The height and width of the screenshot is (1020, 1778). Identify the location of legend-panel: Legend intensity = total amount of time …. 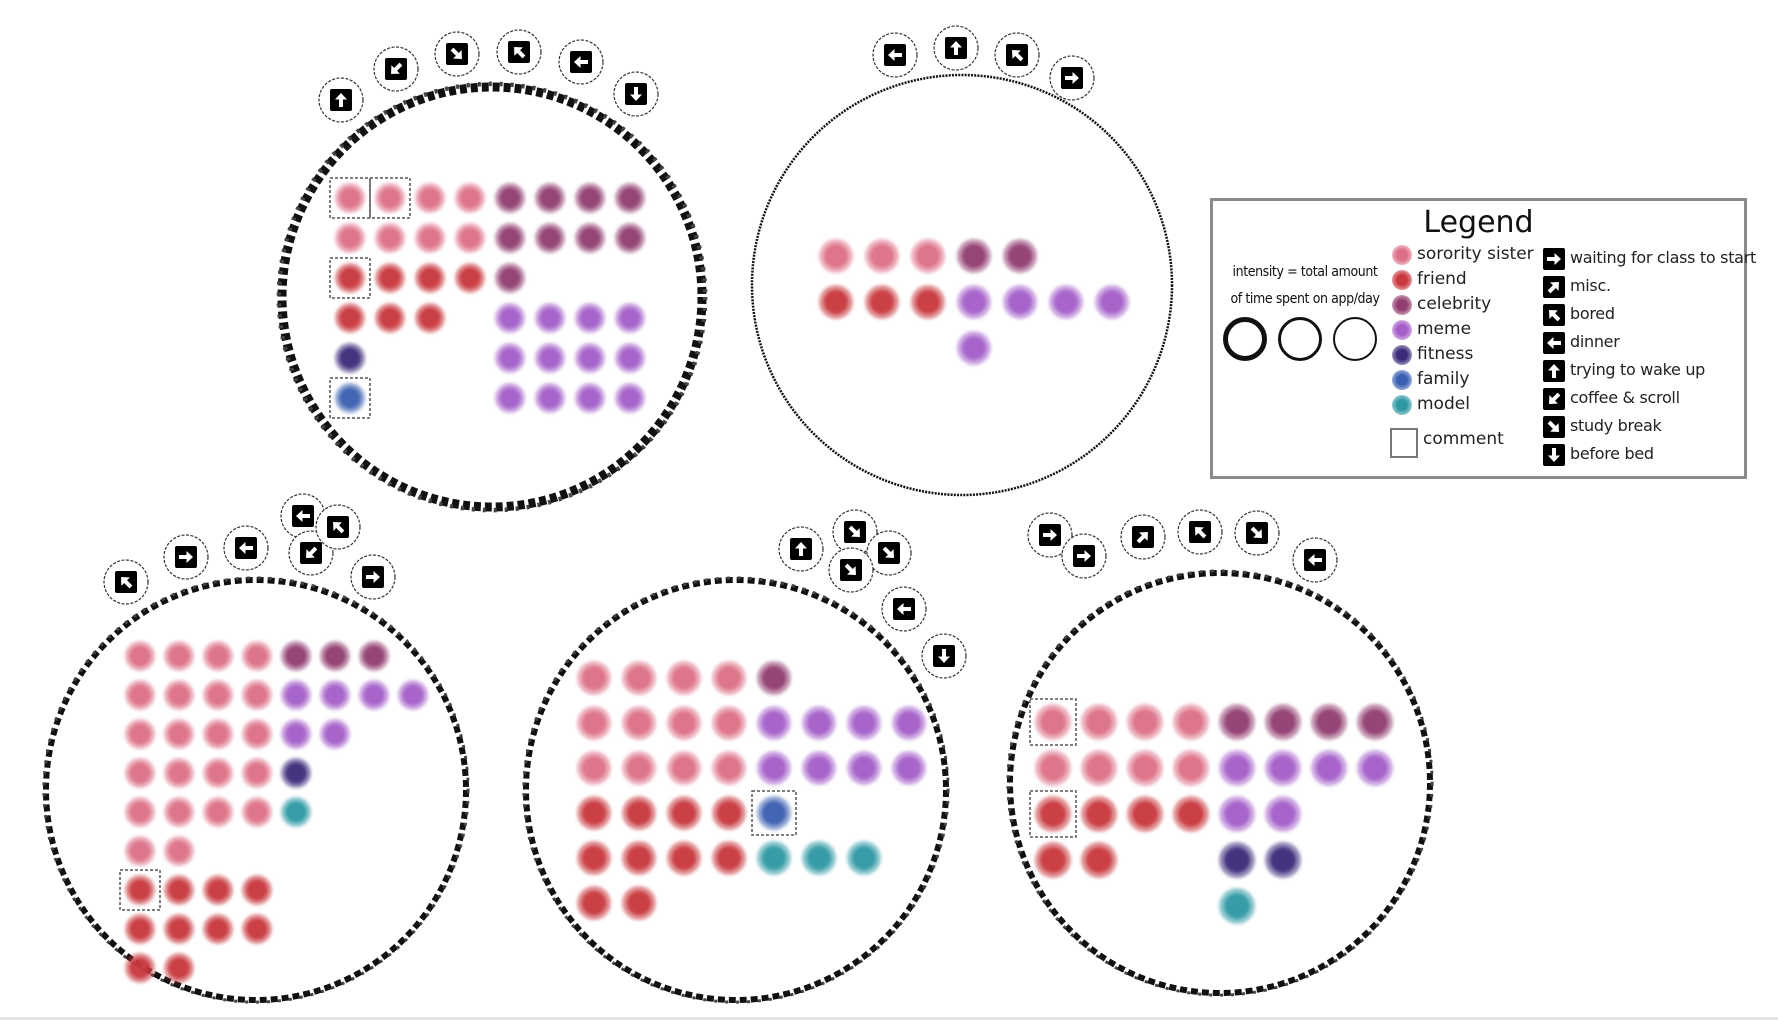
(1483, 338).